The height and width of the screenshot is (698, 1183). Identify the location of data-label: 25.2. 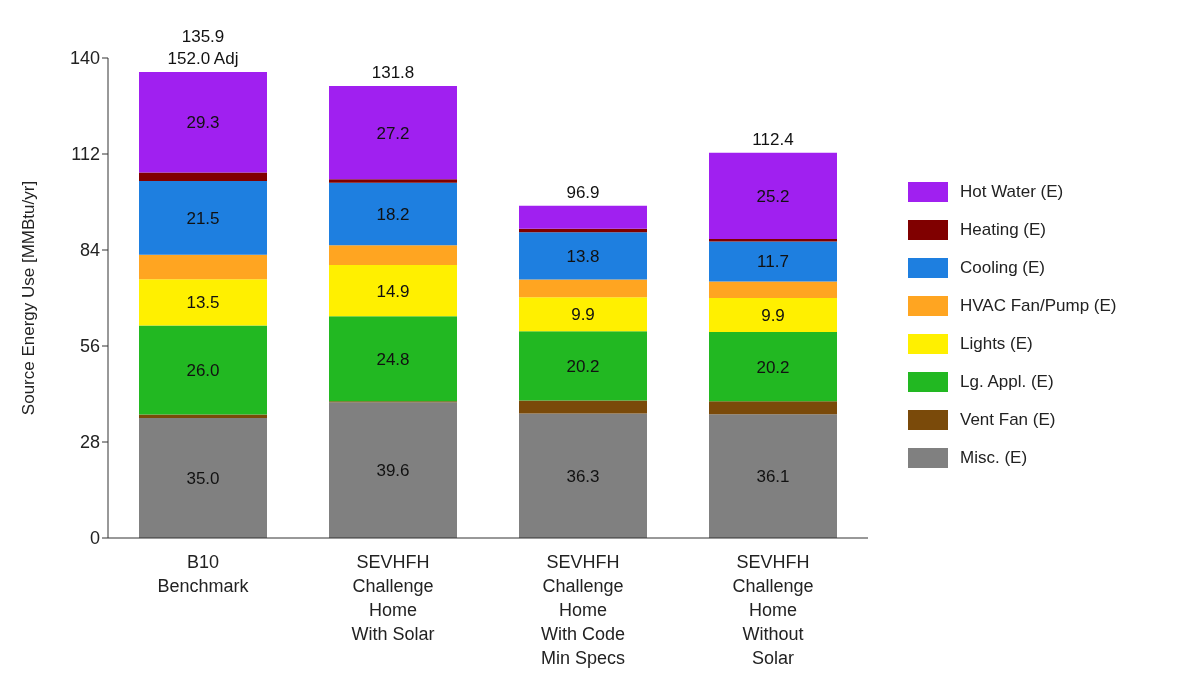
(773, 196).